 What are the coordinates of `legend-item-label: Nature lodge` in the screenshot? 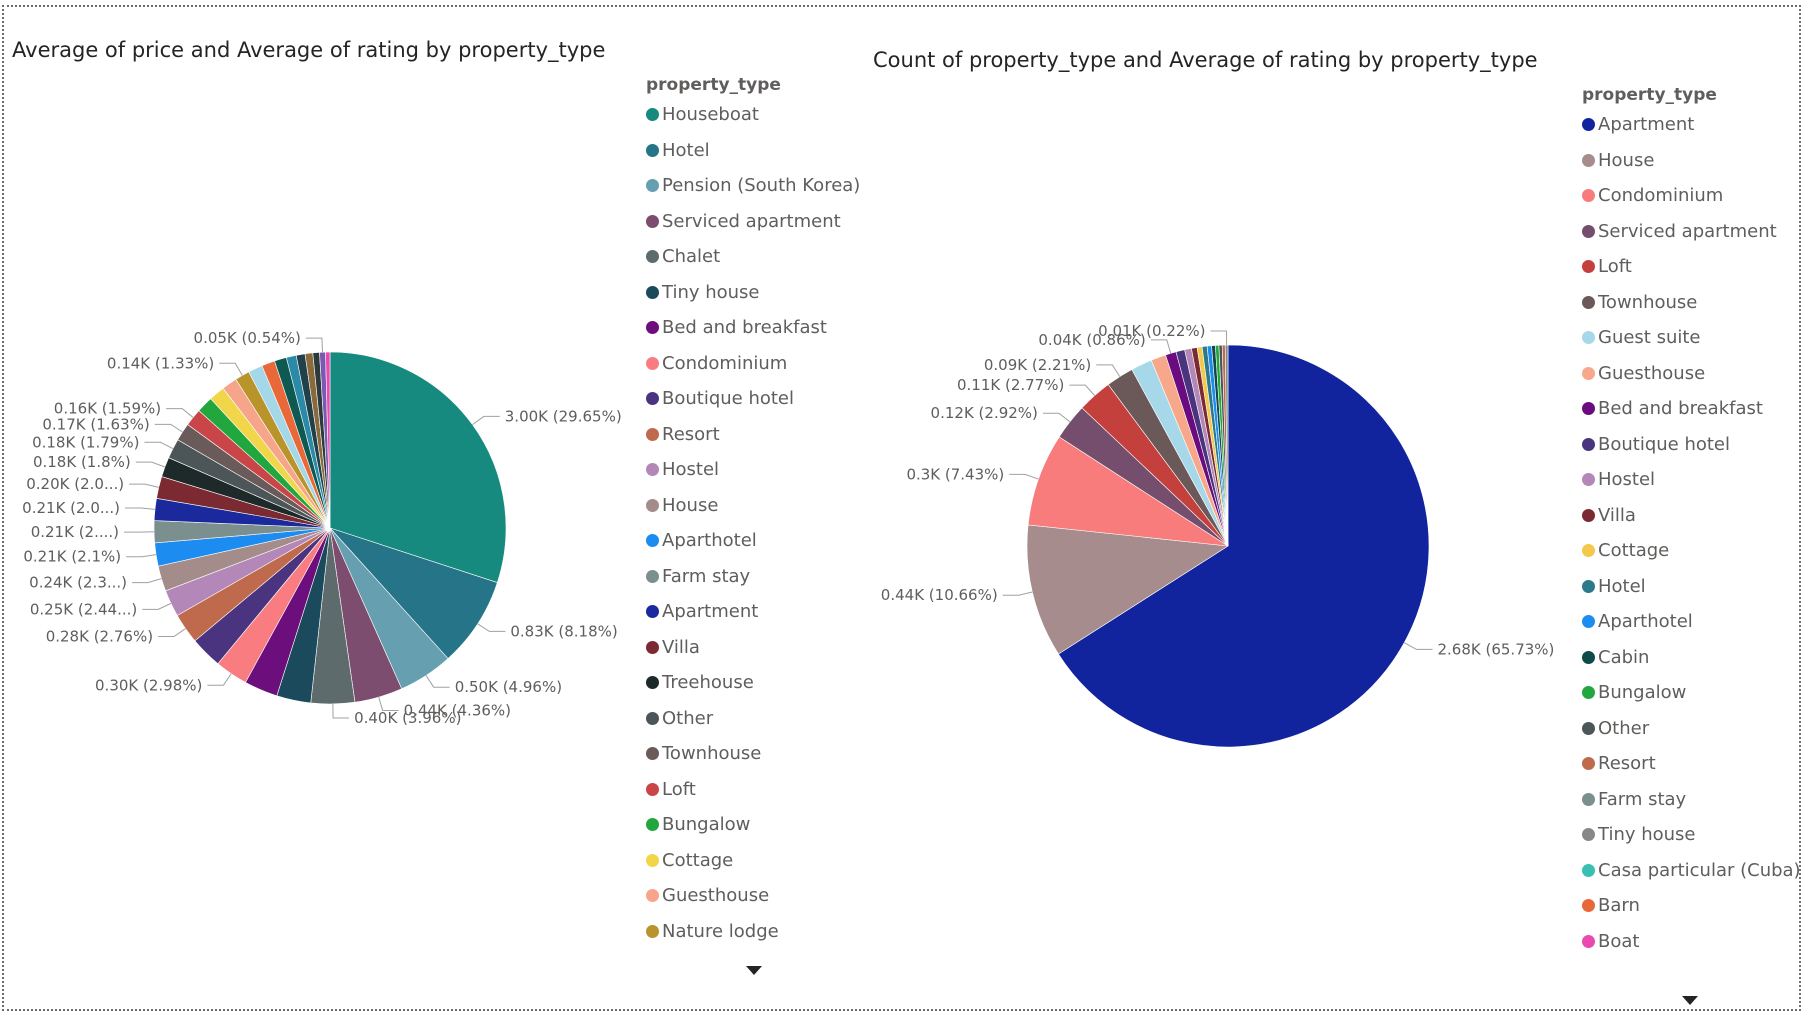 It's located at (720, 931).